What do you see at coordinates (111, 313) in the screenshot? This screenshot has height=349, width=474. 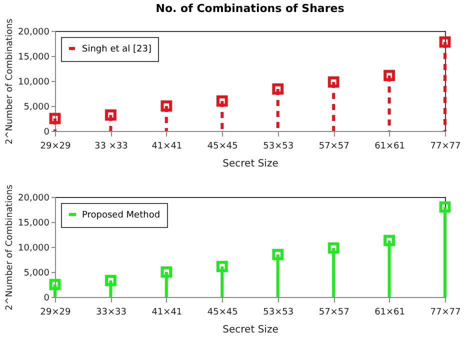 I see `x-tick-label: 33×33` at bounding box center [111, 313].